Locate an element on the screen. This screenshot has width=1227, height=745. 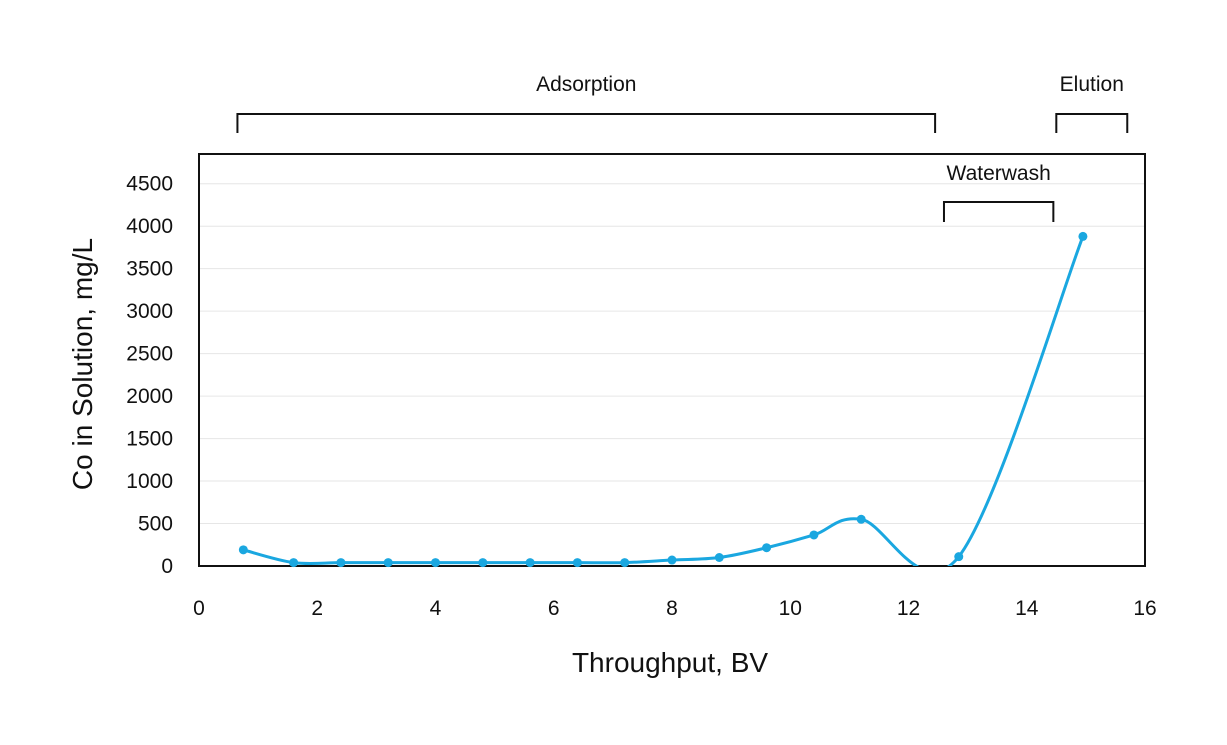
x-tick-label: 10 is located at coordinates (790, 608).